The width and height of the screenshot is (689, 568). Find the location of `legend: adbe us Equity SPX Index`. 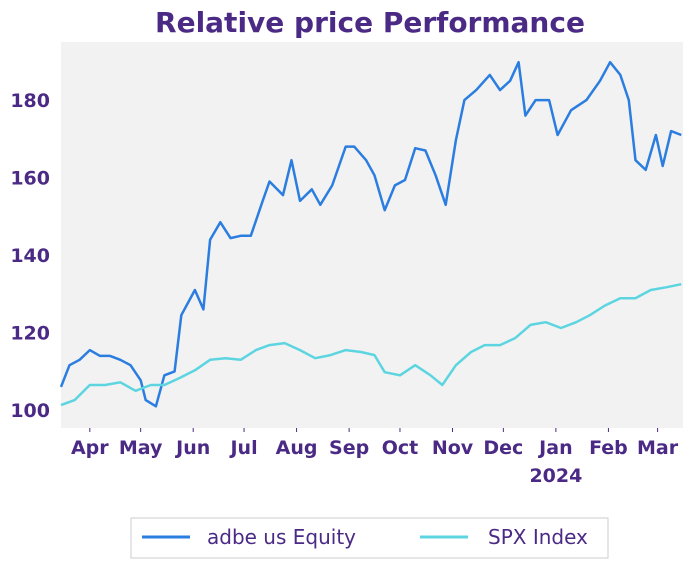

legend: adbe us Equity SPX Index is located at coordinates (369, 538).